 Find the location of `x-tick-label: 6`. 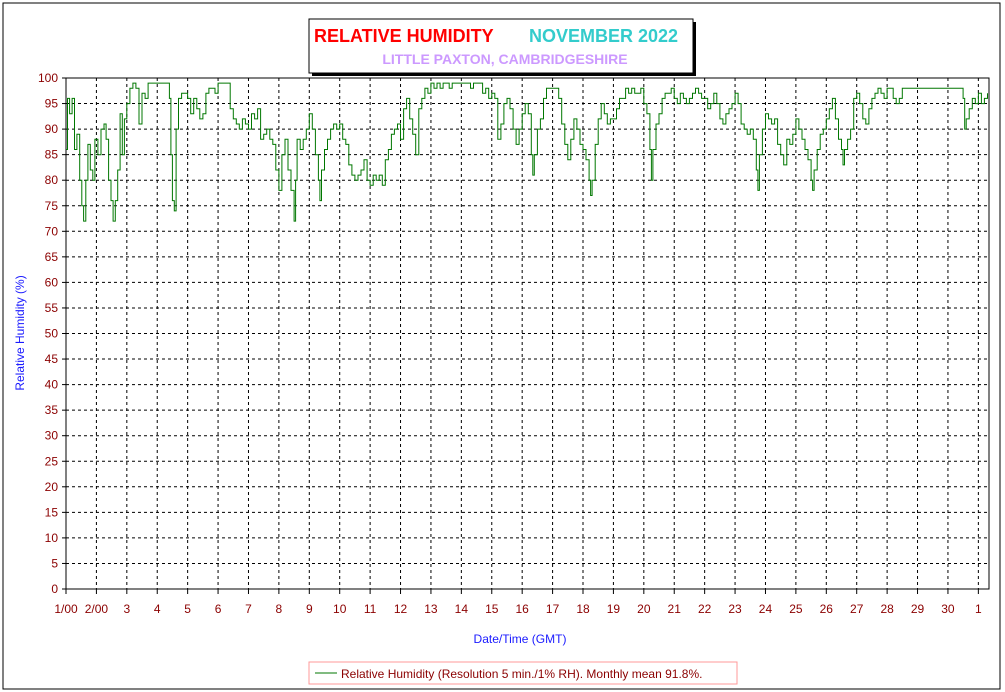

x-tick-label: 6 is located at coordinates (218, 609).